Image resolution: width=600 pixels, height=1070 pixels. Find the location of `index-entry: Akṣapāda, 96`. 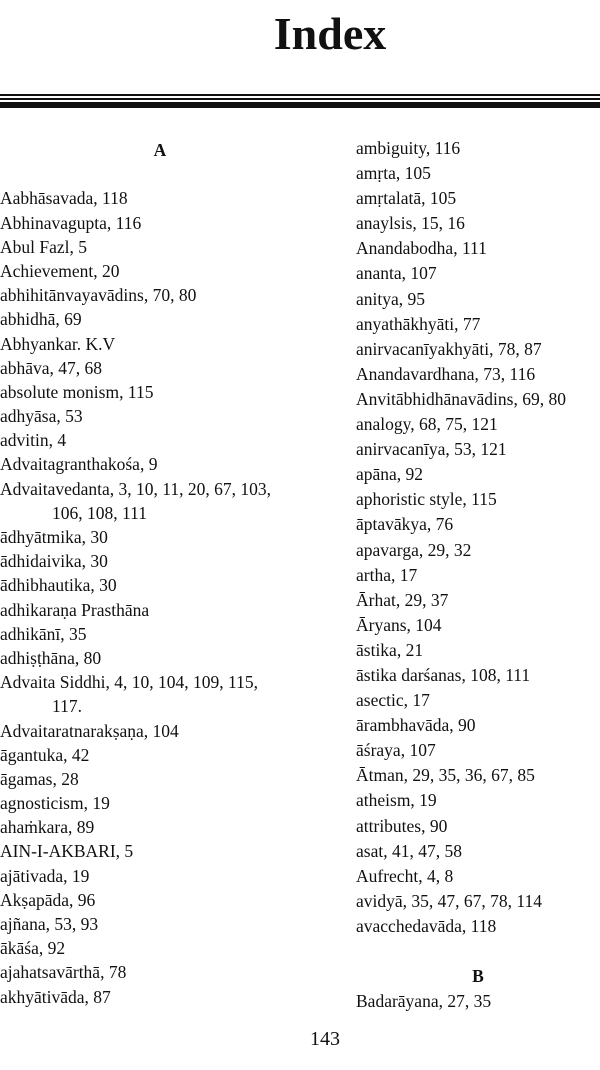

index-entry: Akṣapāda, 96 is located at coordinates (48, 899).